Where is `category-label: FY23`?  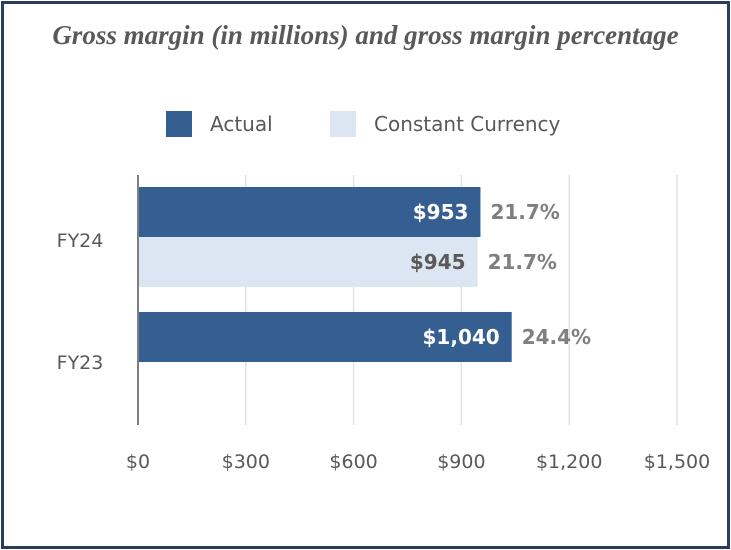
category-label: FY23 is located at coordinates (80, 363).